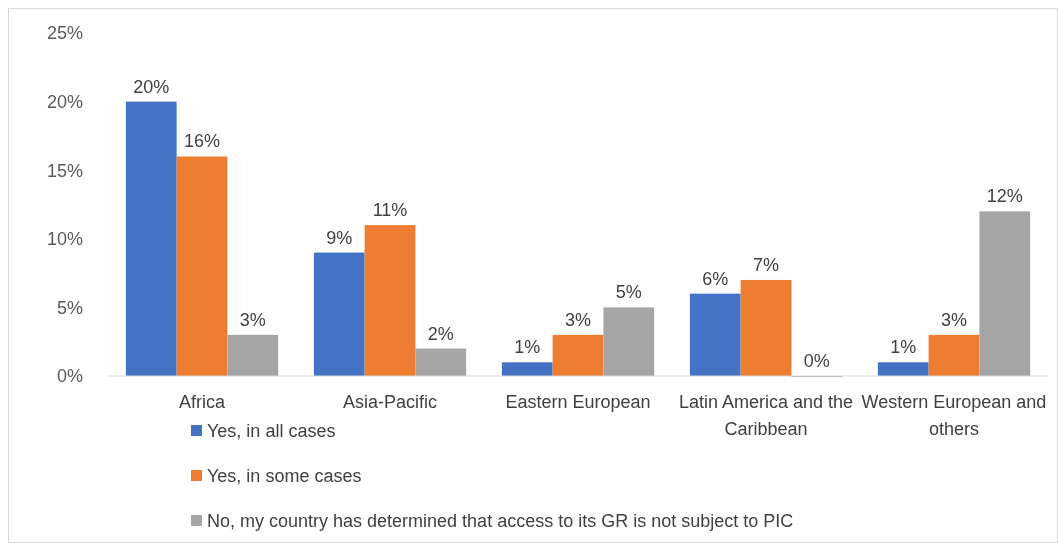 This screenshot has height=543, width=1058. What do you see at coordinates (64, 101) in the screenshot?
I see `y-tick-label: 20%` at bounding box center [64, 101].